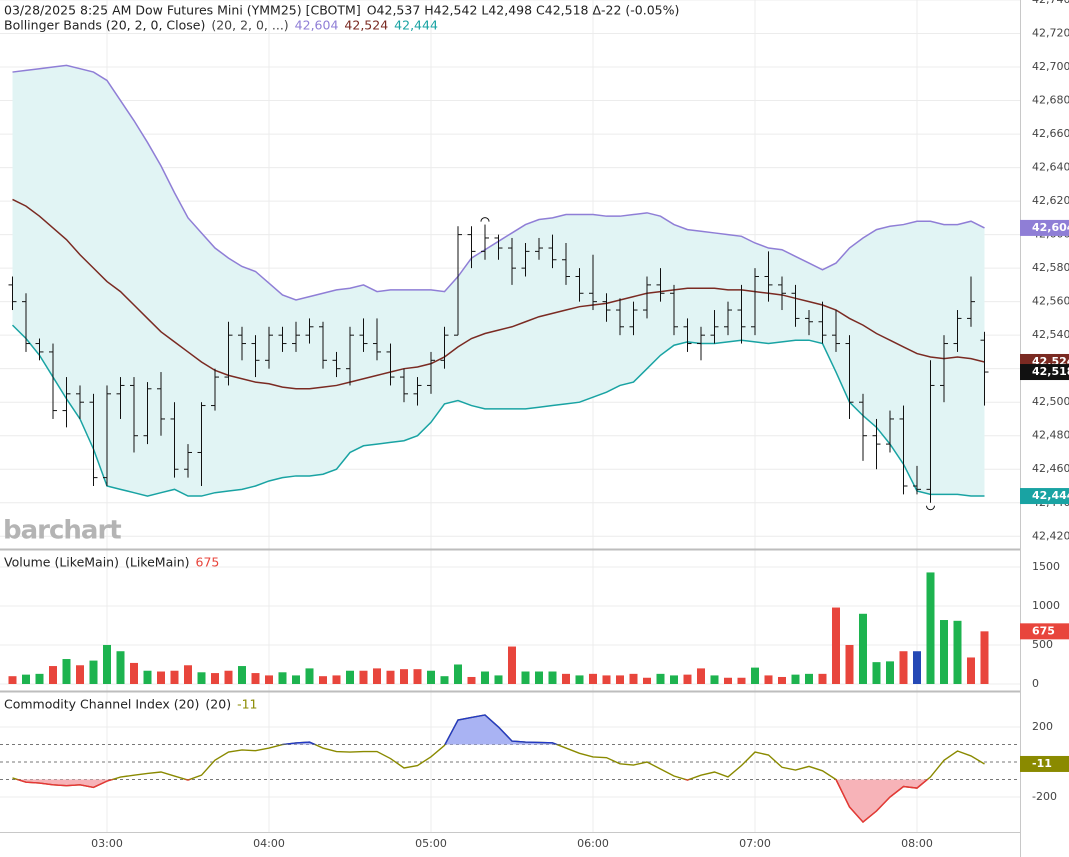  Describe the element at coordinates (101, 704) in the screenshot. I see `legend-text: Commodity Channel Index (20)` at that location.